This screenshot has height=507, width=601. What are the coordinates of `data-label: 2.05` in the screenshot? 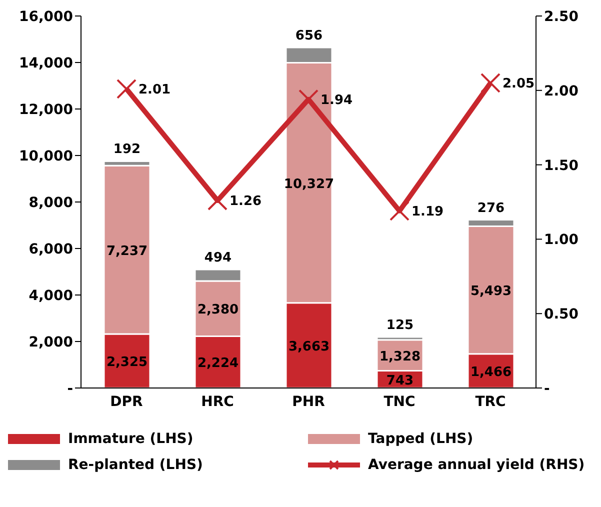 It's located at (518, 84).